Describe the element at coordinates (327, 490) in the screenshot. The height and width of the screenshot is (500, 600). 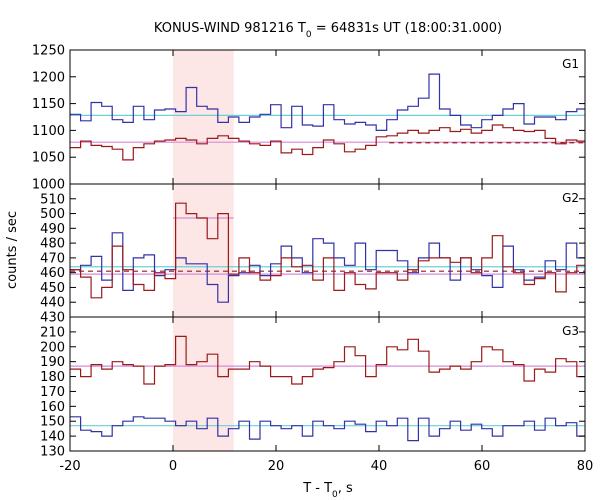
I see `x-axis-label: T - T0, s` at that location.